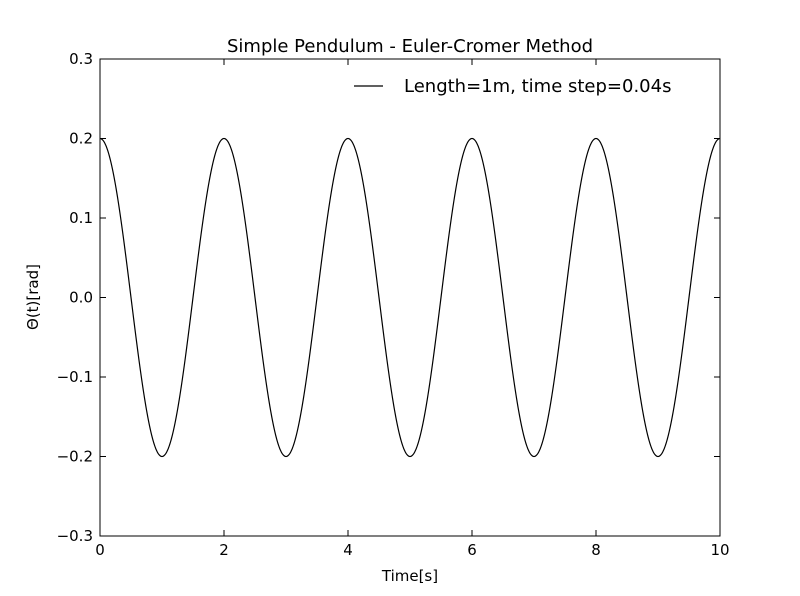 The image size is (800, 596). Describe the element at coordinates (596, 550) in the screenshot. I see `x-tick-label: 8` at that location.